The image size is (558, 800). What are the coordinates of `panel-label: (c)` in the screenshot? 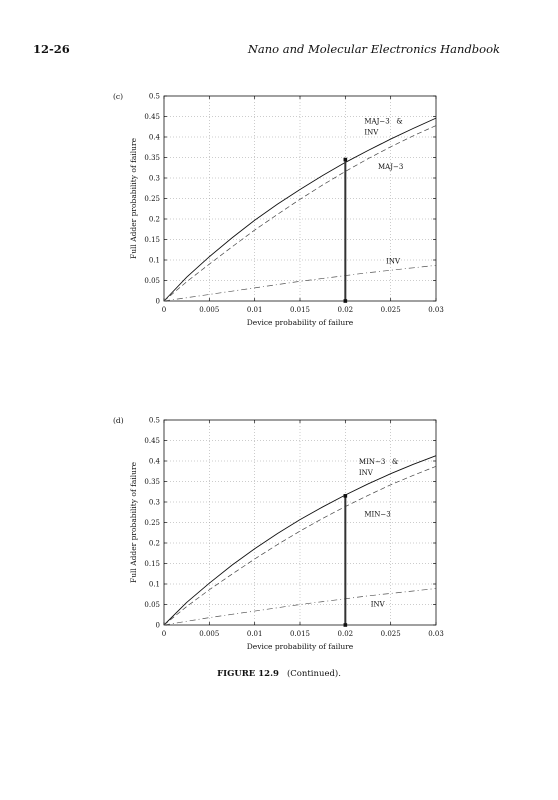 It's located at (118, 96).